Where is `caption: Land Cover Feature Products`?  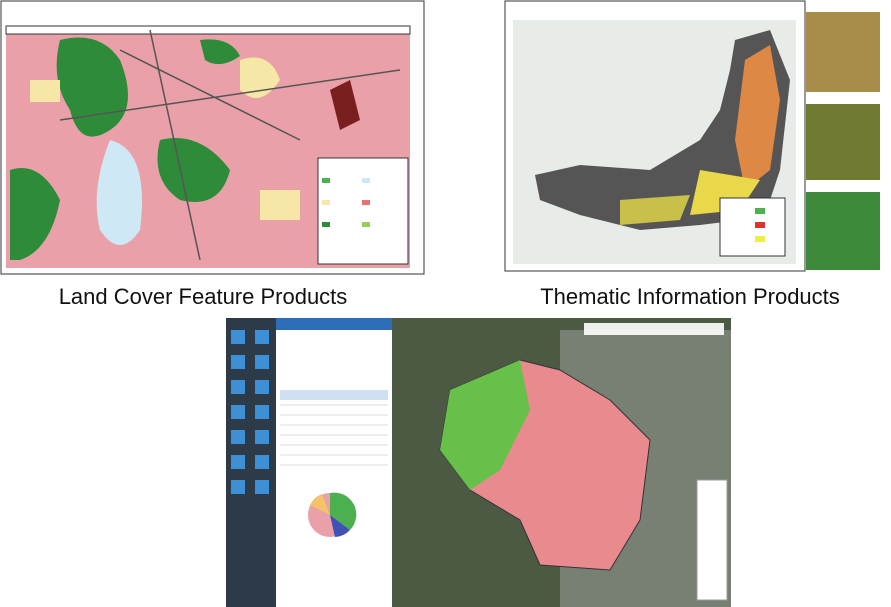 caption: Land Cover Feature Products is located at coordinates (203, 296).